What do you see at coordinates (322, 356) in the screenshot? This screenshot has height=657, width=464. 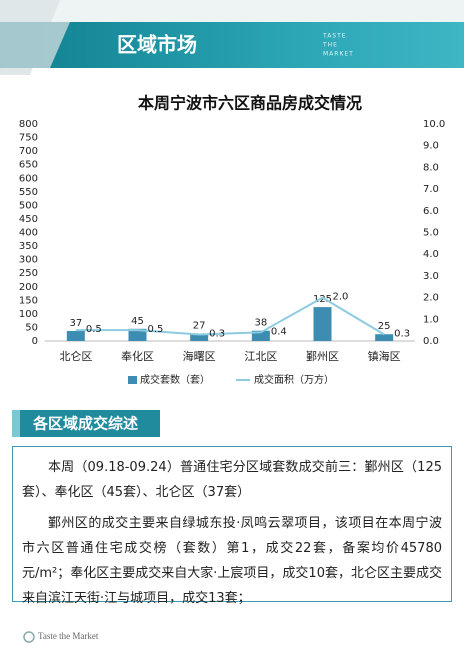 I see `x-tick-label: 鄞州区` at bounding box center [322, 356].